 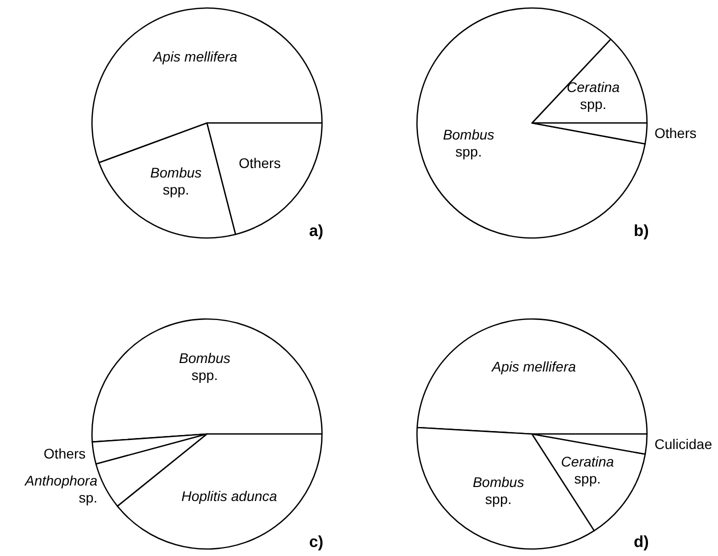 I want to click on slice-label: Anthophora sp., so click(x=61, y=489).